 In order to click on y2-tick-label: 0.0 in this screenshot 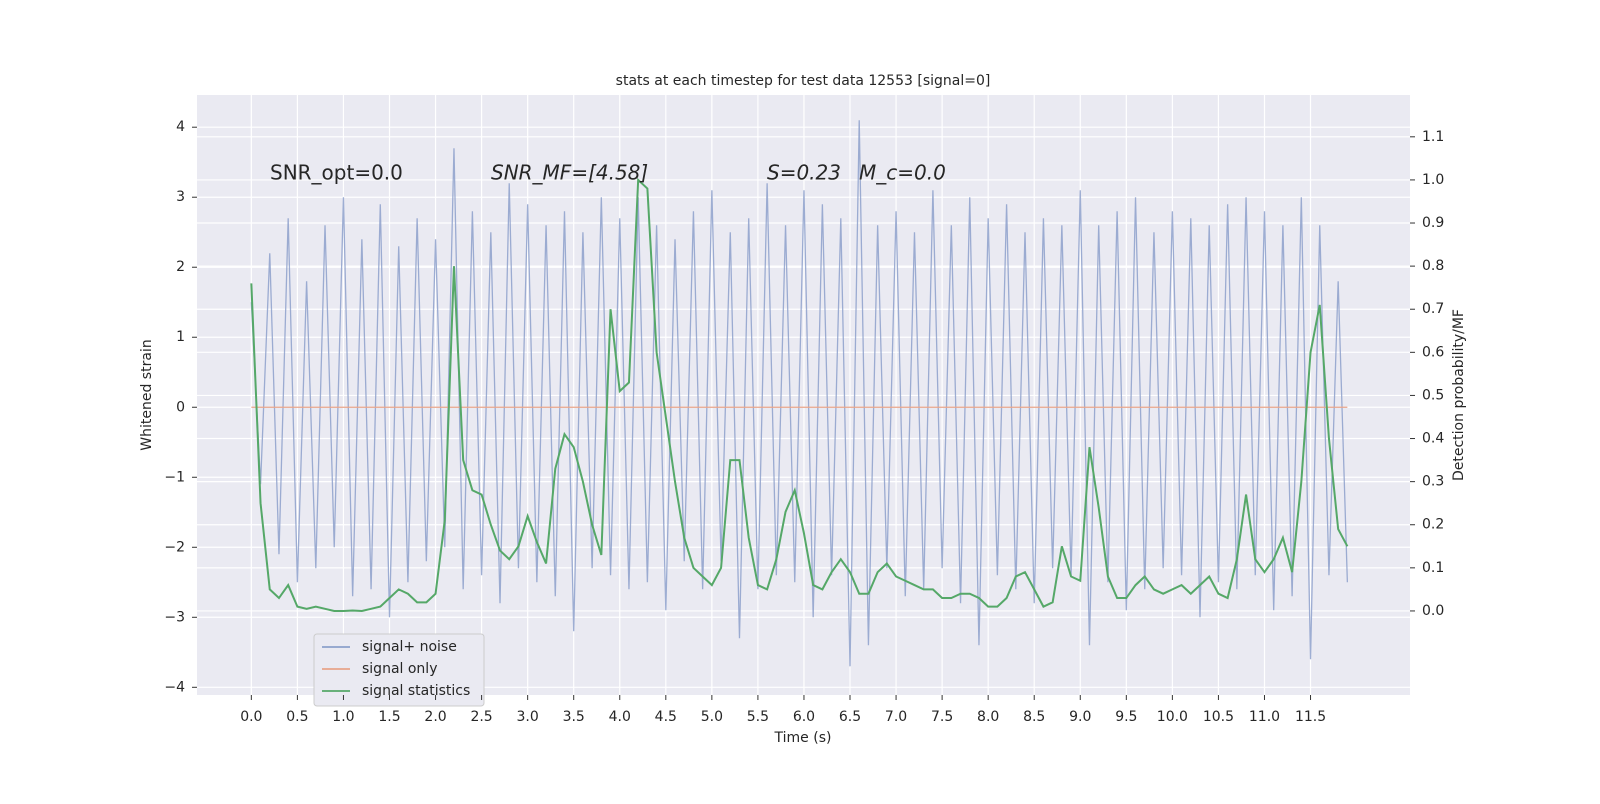, I will do `click(1433, 611)`.